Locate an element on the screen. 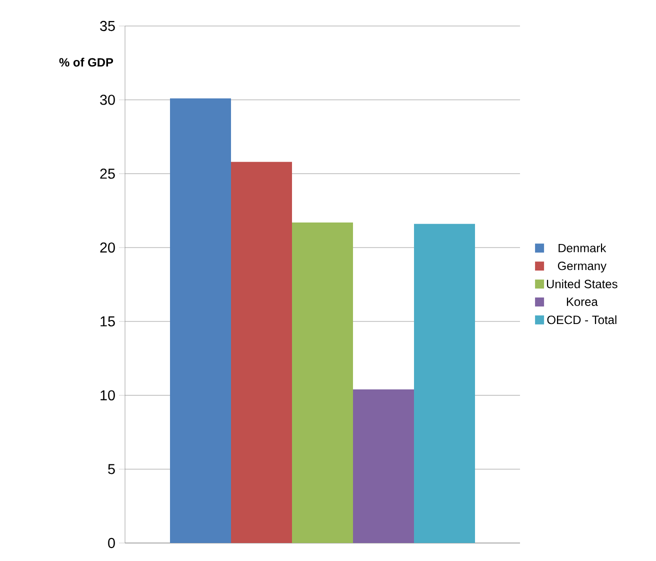  legend-label: Denmark is located at coordinates (582, 248).